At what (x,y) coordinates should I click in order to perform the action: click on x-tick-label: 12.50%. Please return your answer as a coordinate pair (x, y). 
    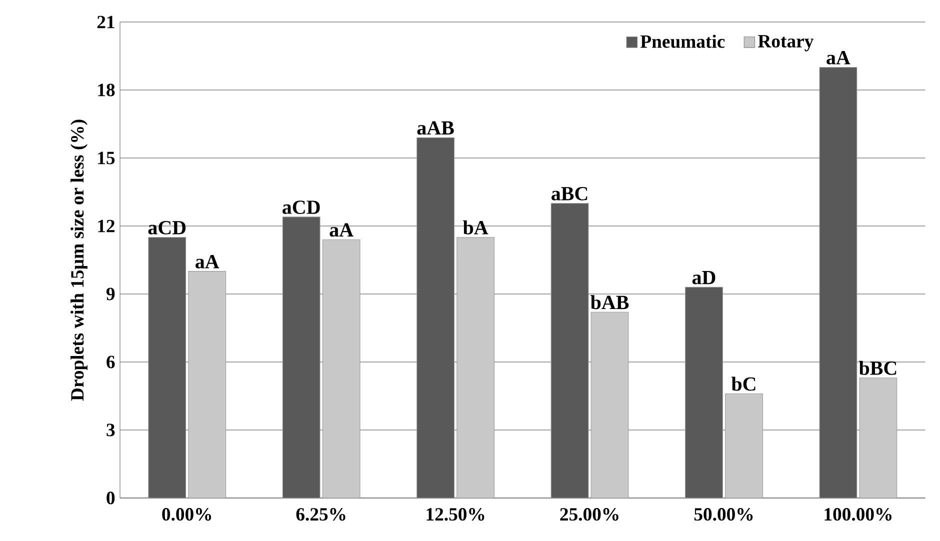
    Looking at the image, I should click on (455, 514).